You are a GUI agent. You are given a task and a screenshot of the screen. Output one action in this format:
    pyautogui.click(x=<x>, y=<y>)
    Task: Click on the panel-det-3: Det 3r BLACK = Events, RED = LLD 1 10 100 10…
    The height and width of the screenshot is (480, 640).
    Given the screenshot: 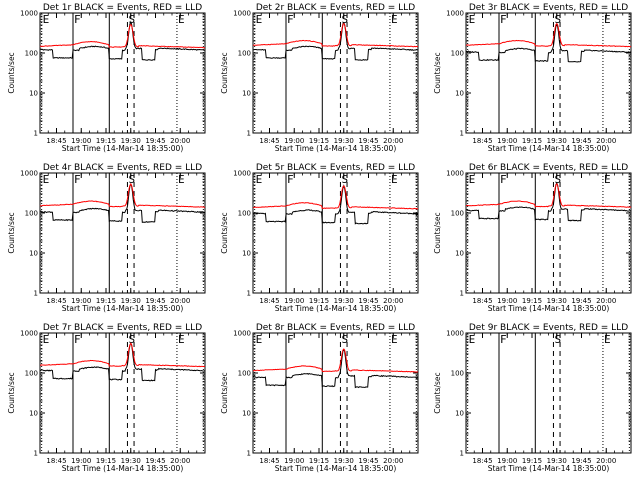 What is the action you would take?
    pyautogui.click(x=532, y=78)
    